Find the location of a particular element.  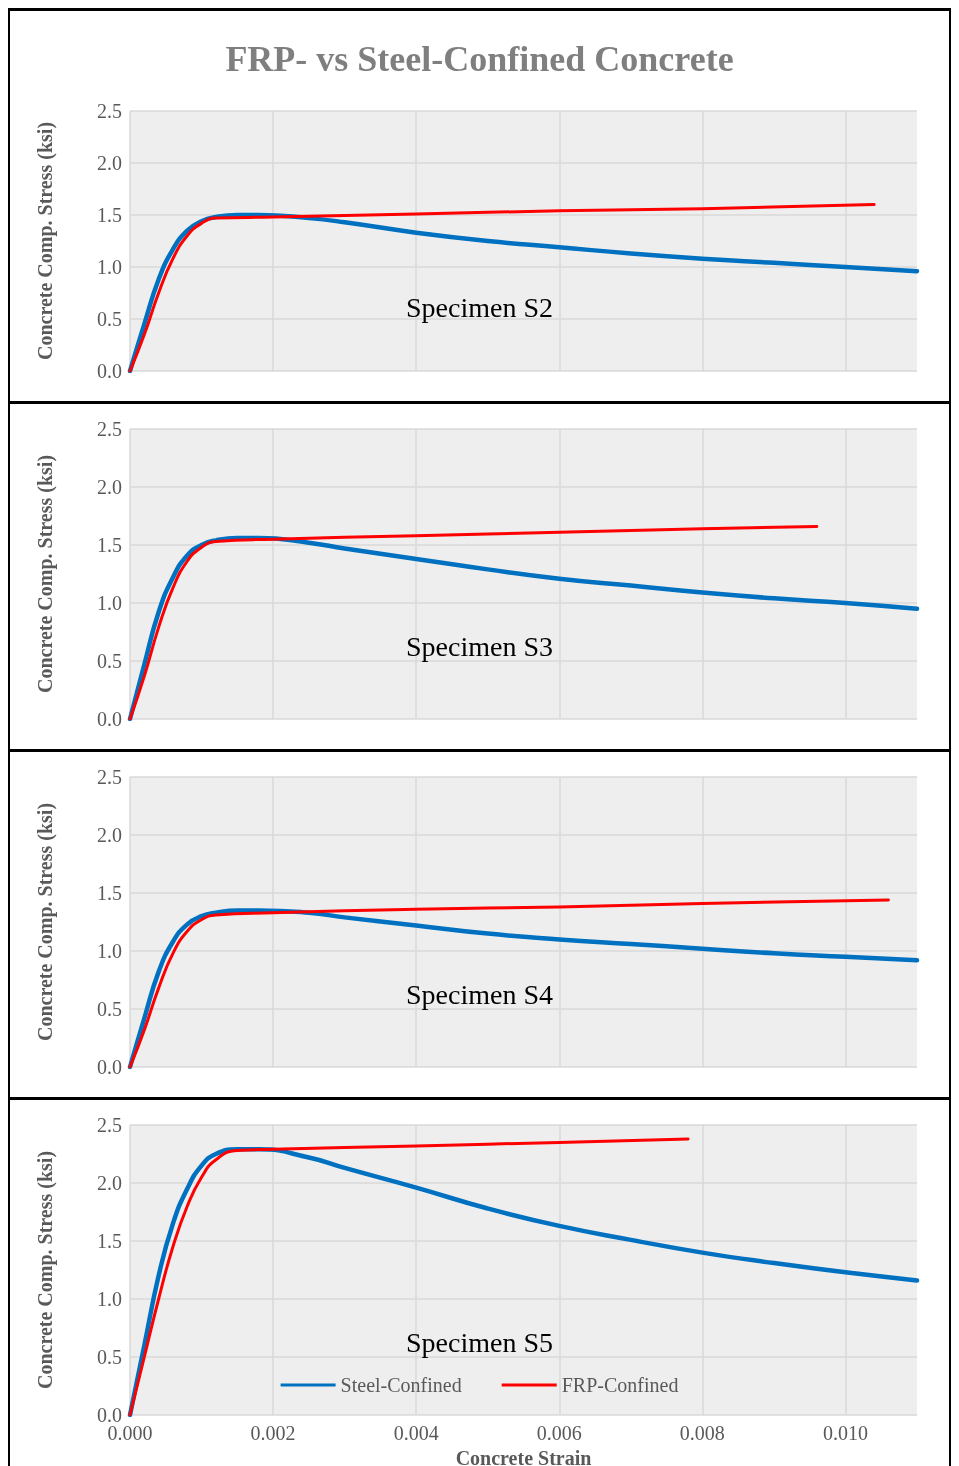

legend-label: FRP-Confined is located at coordinates (620, 1385).